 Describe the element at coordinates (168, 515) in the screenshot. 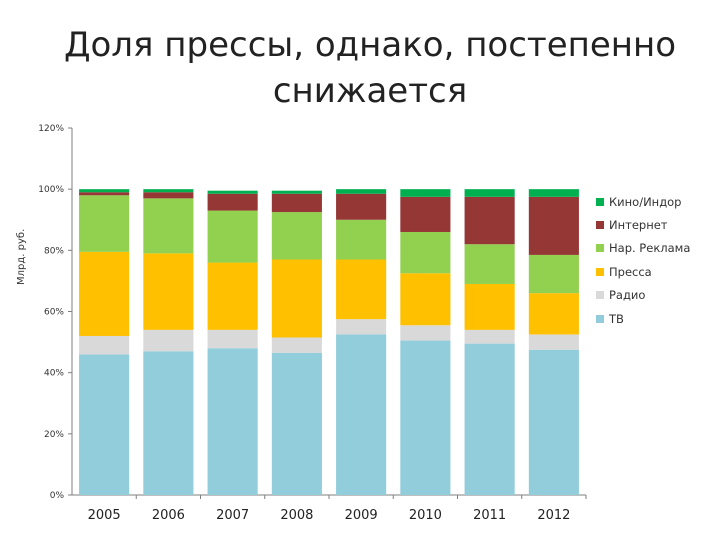

I see `x-tick-label: 2006` at that location.